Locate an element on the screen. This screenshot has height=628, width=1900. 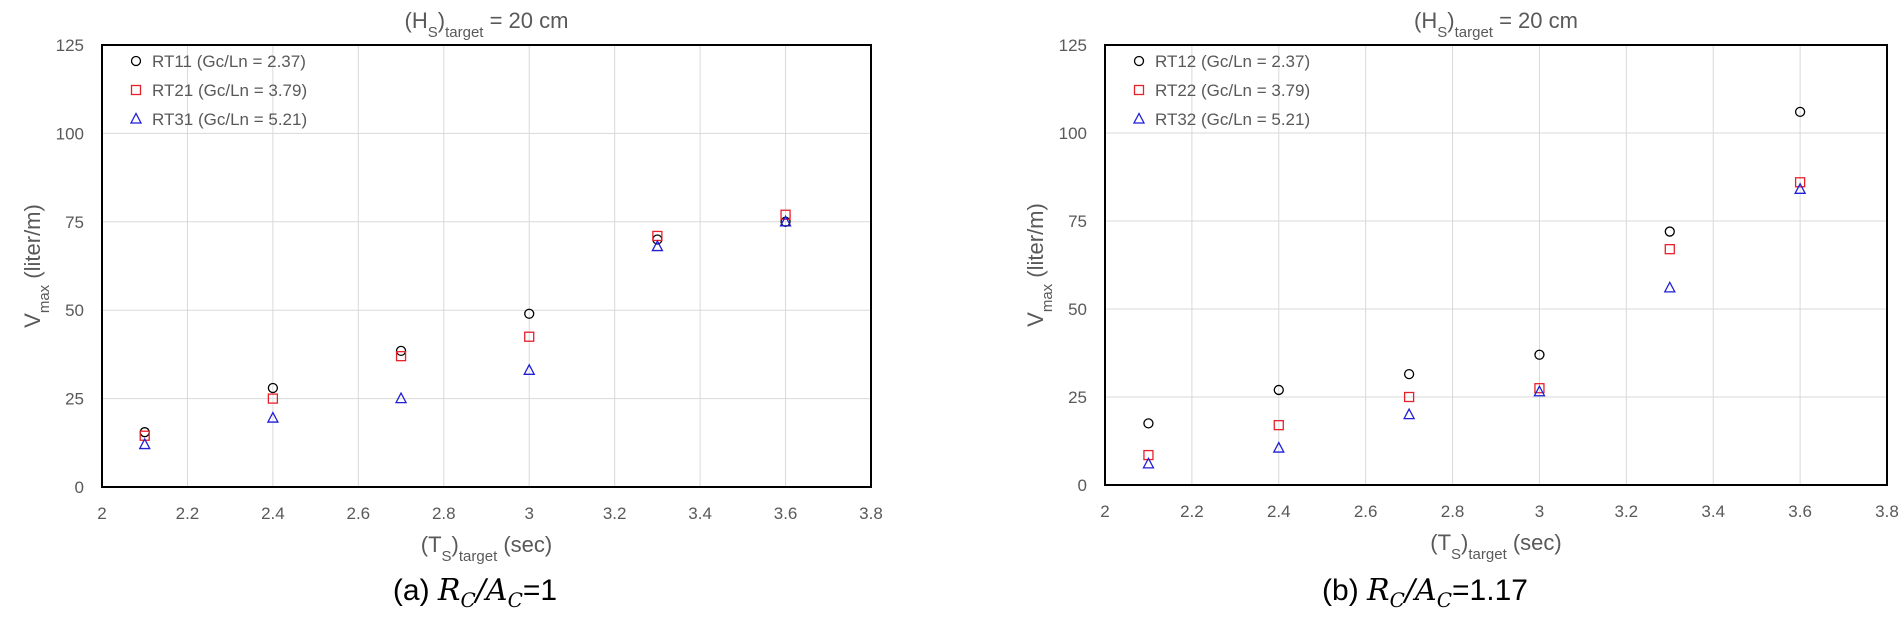
caption-prefix: (a) is located at coordinates (415, 590).